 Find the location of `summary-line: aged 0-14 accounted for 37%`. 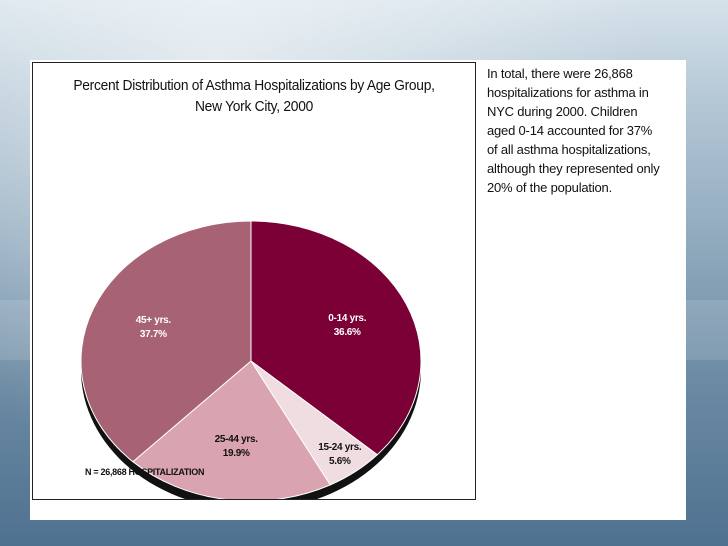

summary-line: aged 0-14 accounted for 37% is located at coordinates (570, 130).